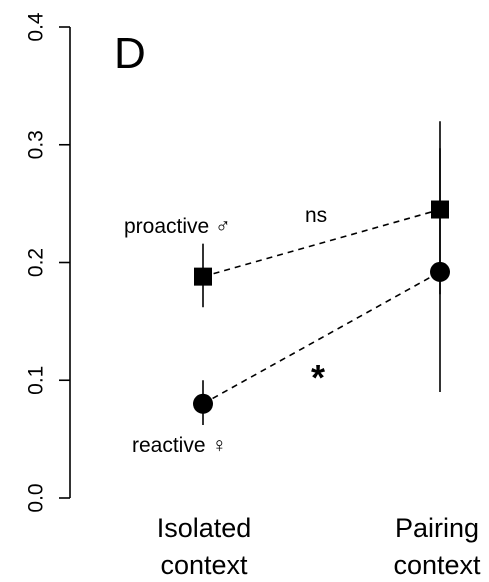 Image resolution: width=489 pixels, height=582 pixels. Describe the element at coordinates (318, 377) in the screenshot. I see `annotation-significant: *` at that location.